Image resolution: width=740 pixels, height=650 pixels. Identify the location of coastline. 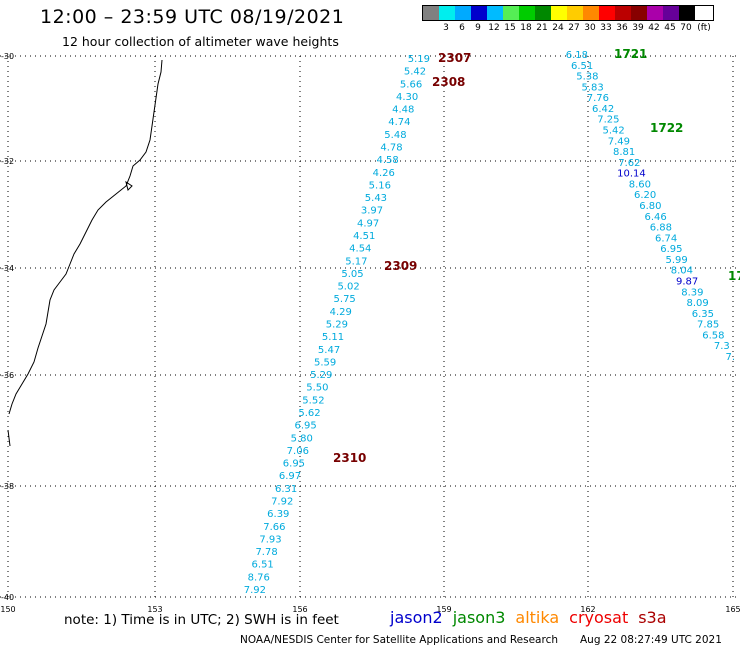
(85, 237).